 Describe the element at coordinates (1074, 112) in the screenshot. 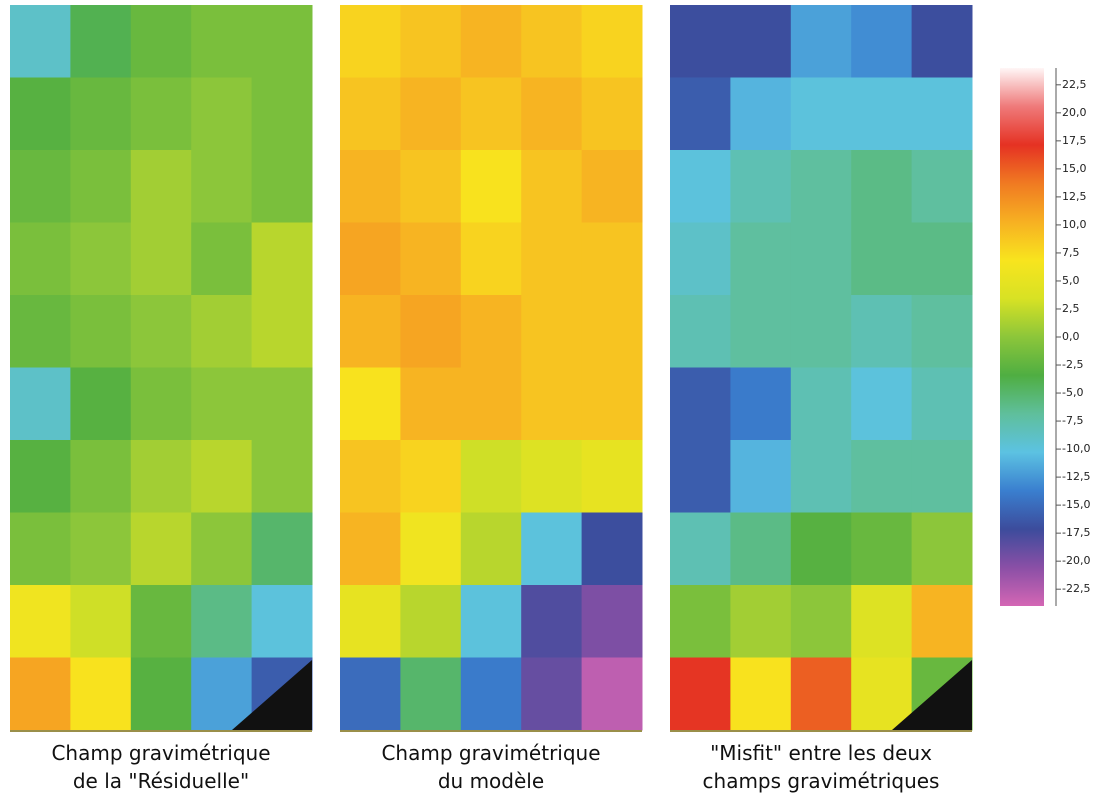

I see `colorbar-tick-label: 20,0` at that location.